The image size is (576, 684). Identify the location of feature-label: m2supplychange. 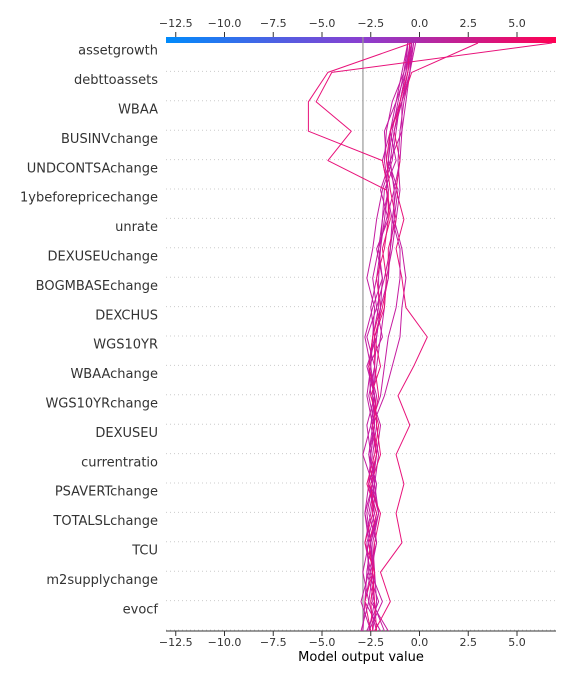
(102, 580).